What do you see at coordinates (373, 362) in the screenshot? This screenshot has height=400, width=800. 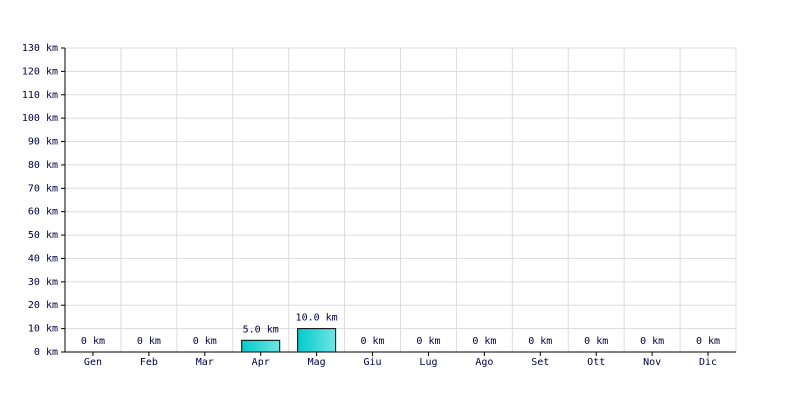 I see `x-tick-label: Giu` at bounding box center [373, 362].